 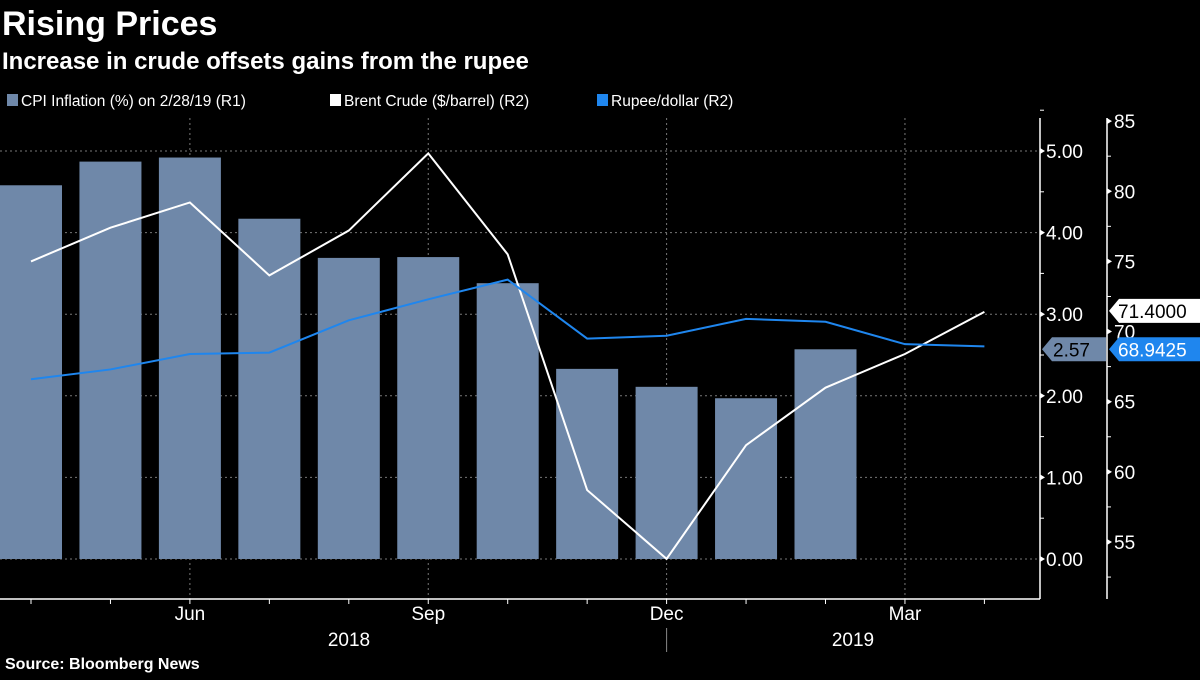 What do you see at coordinates (1124, 262) in the screenshot?
I see `right-axis-label: 75` at bounding box center [1124, 262].